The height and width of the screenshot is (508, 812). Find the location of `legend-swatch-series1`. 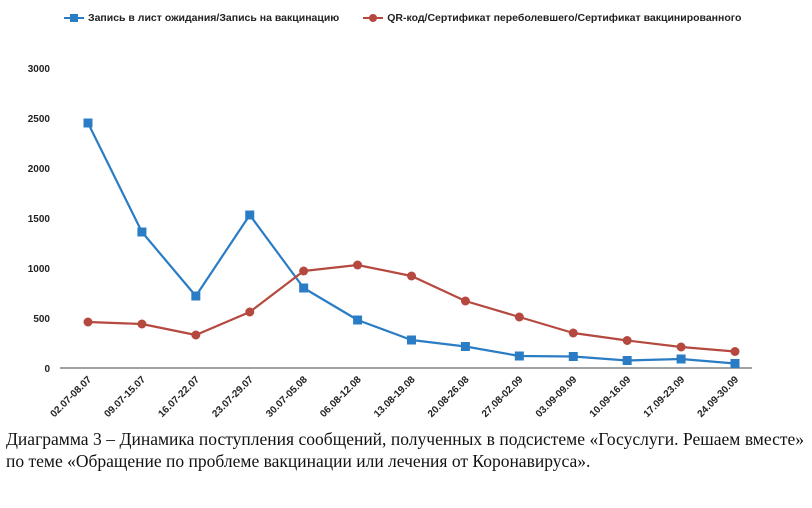

legend-swatch-series1 is located at coordinates (74, 18).